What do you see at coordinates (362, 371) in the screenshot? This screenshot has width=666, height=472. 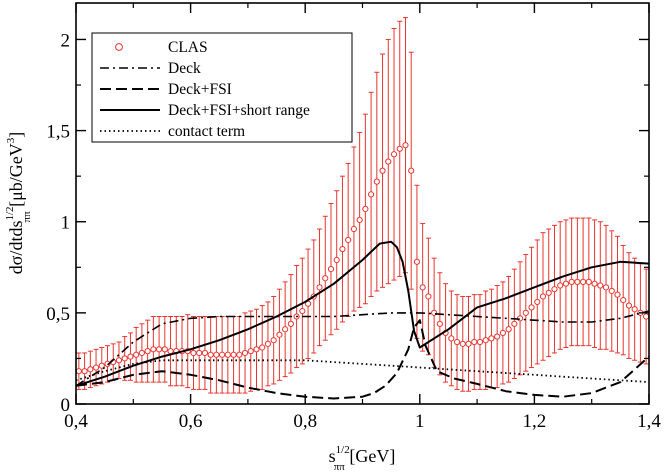 I see `series-line-contact-term` at bounding box center [362, 371].